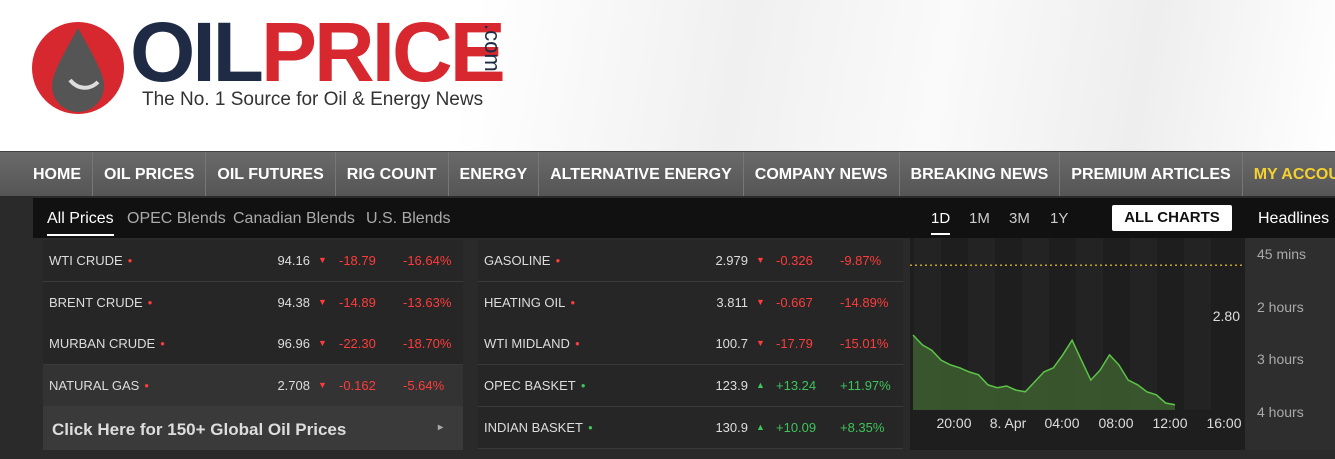  I want to click on change: -18.79, so click(357, 260).